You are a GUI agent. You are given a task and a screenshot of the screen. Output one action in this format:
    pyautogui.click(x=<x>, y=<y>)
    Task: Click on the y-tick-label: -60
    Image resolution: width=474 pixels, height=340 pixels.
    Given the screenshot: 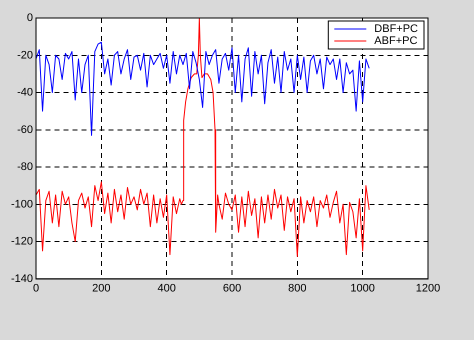 What is the action you would take?
    pyautogui.click(x=25, y=130)
    